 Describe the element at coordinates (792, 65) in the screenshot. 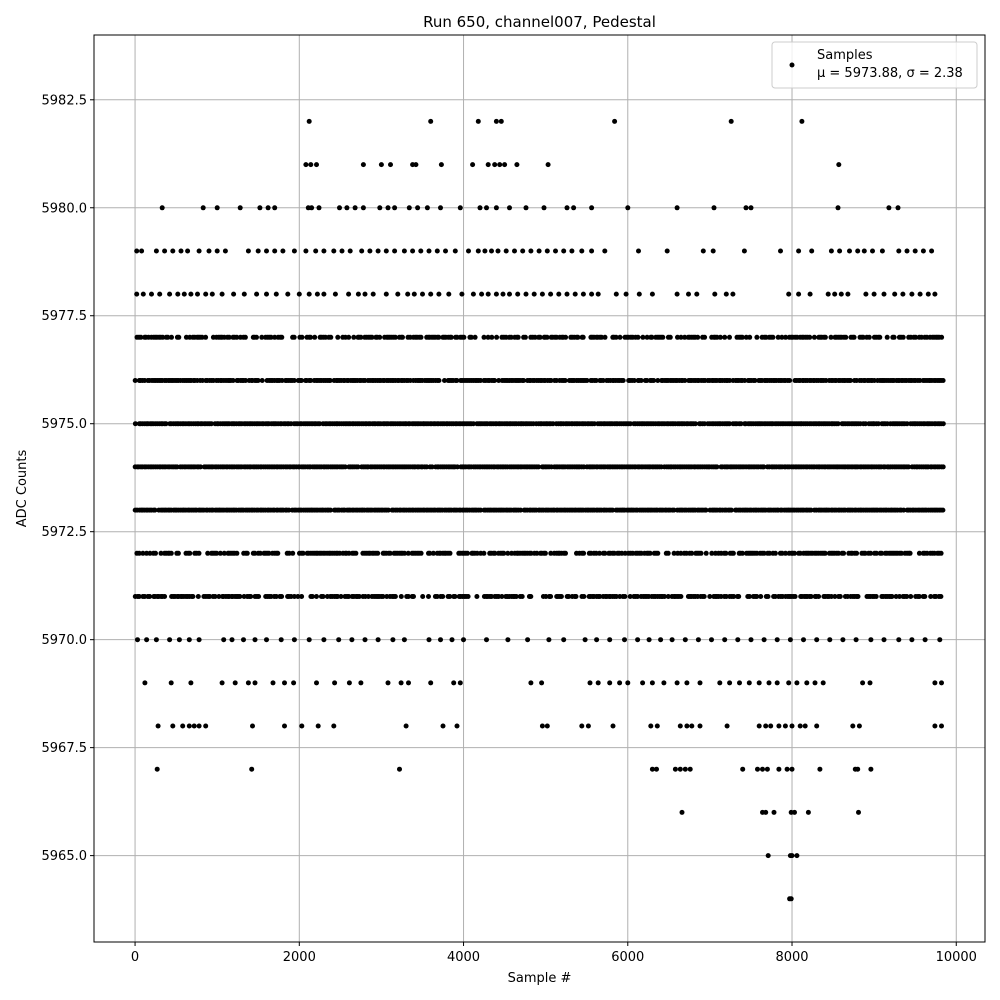

I see `legend-marker` at that location.